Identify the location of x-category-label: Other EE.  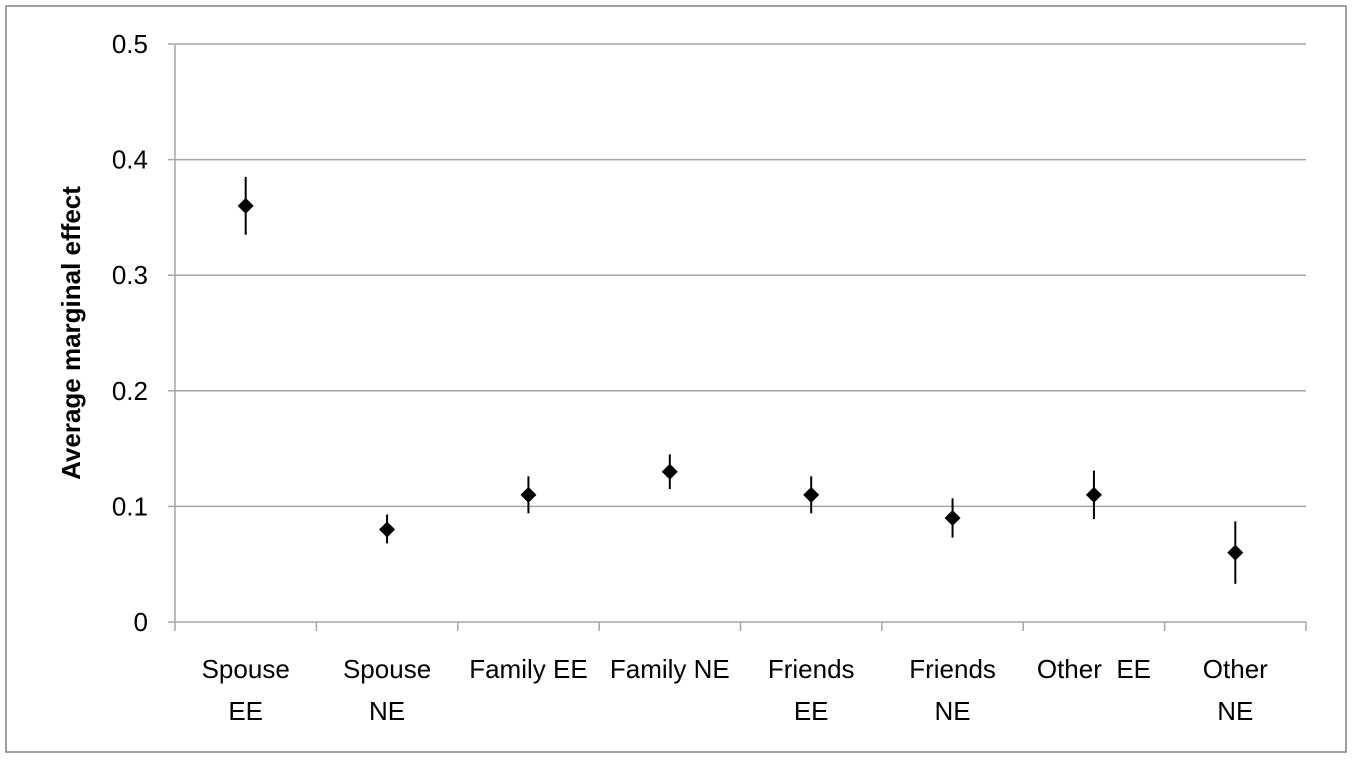
(1094, 669).